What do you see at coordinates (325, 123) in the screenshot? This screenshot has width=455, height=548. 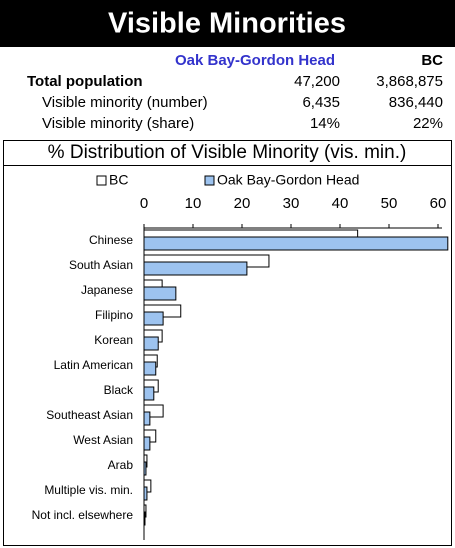 I see `cell: 14%` at bounding box center [325, 123].